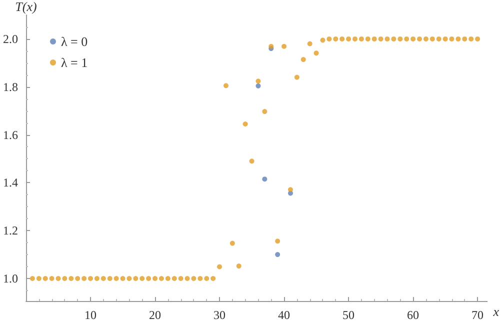  I want to click on x-tick-label: 60, so click(413, 314).